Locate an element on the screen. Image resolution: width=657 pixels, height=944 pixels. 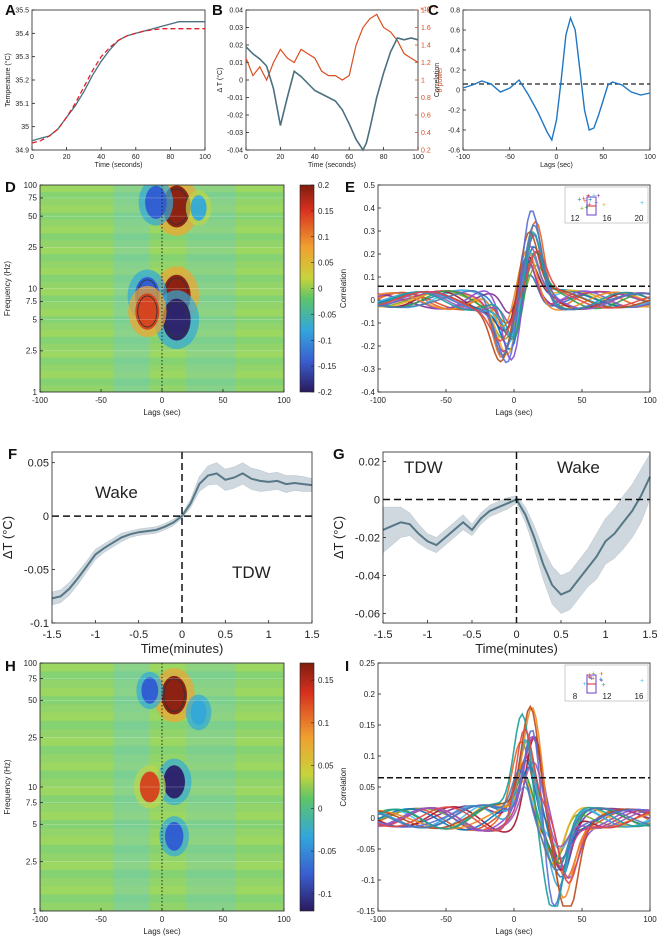
chart-g-xtick-label: -1.5 is located at coordinates (383, 635).